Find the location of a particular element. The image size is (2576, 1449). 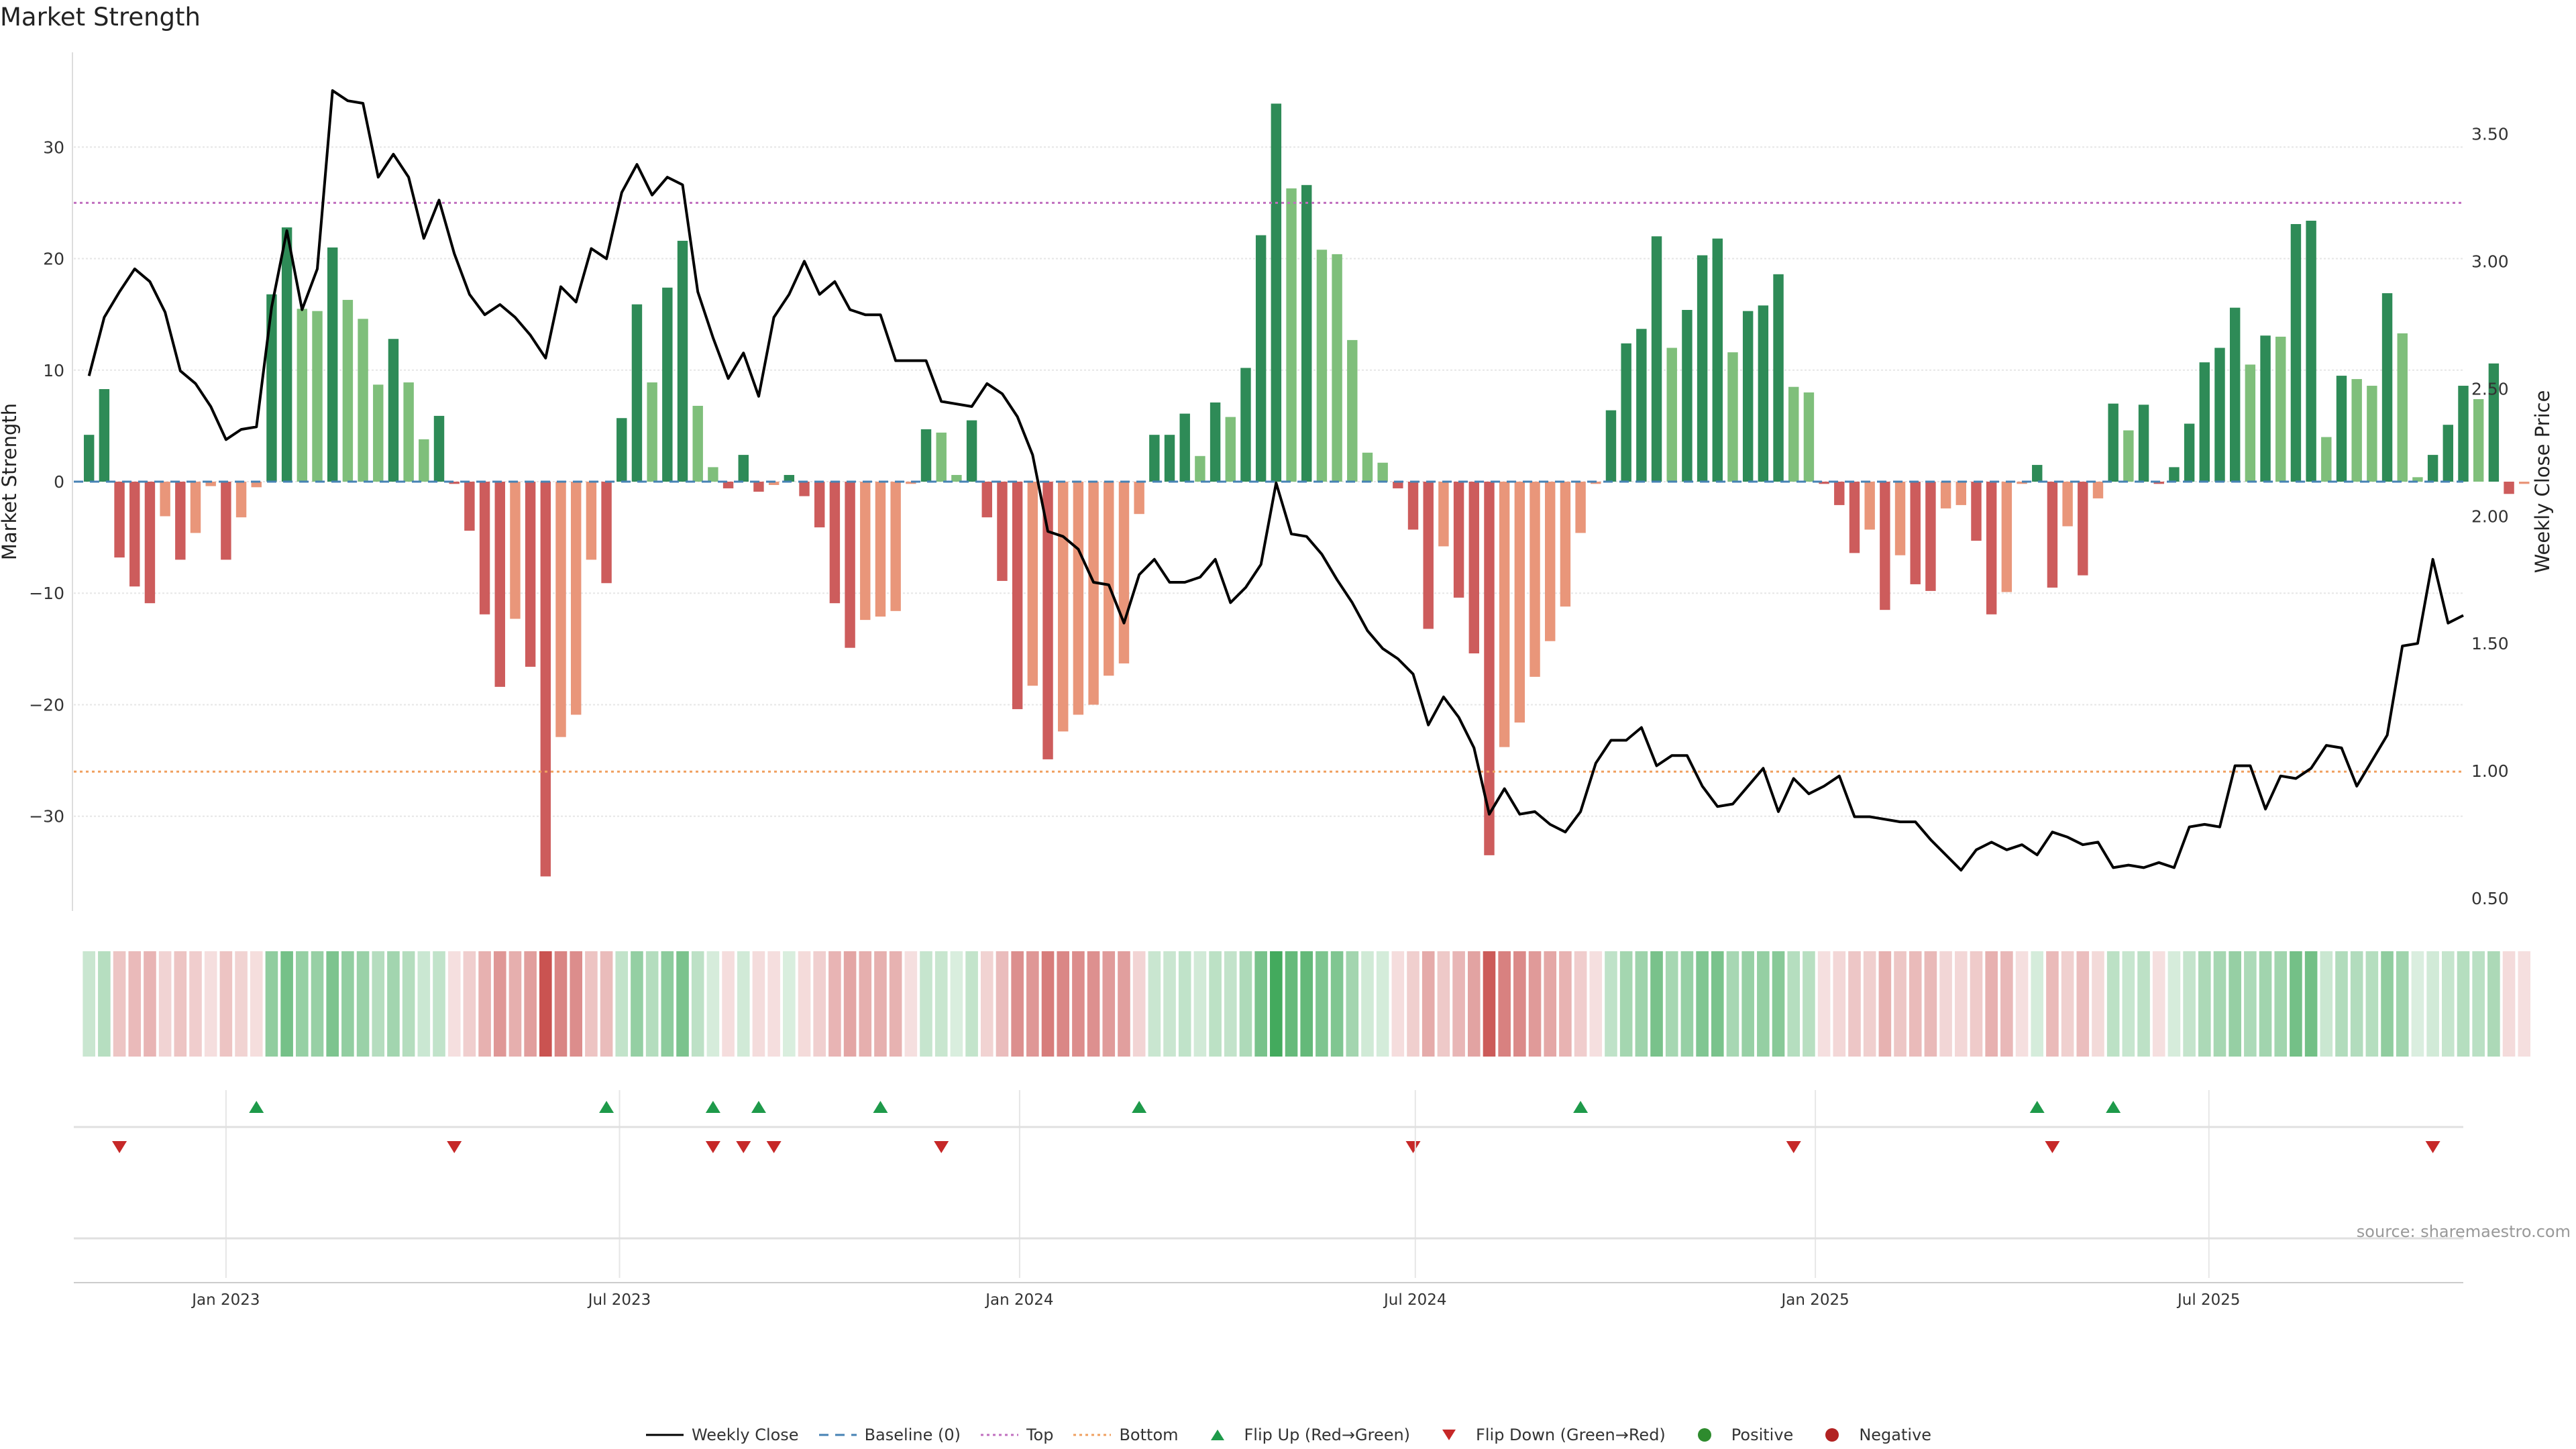

y2-tick-label: 3.50 is located at coordinates (2490, 134).